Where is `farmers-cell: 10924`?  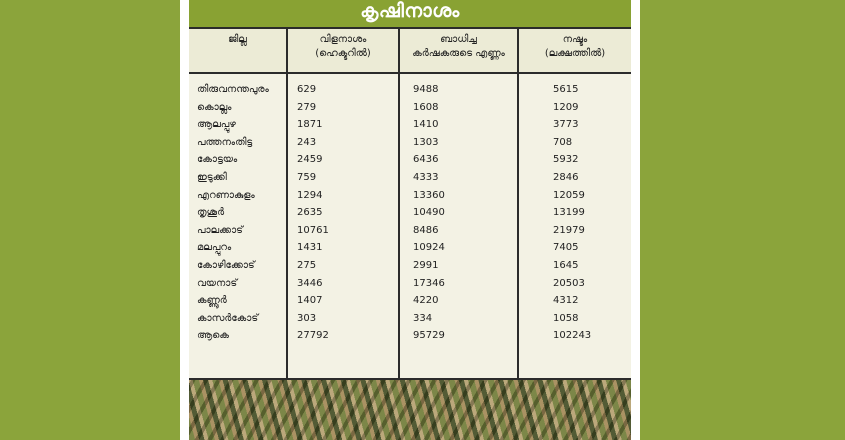
farmers-cell: 10924 is located at coordinates (429, 248).